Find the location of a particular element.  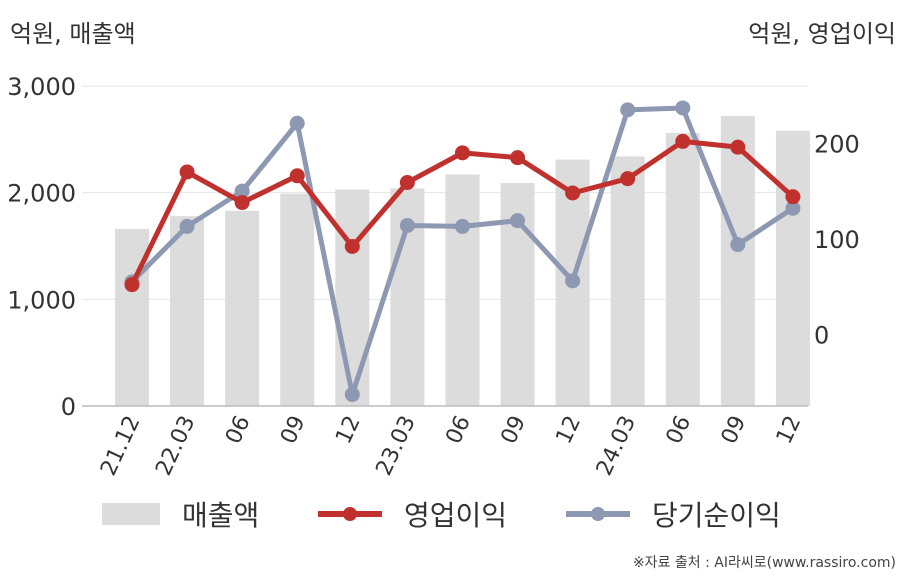

x-tick-label: 21.12 is located at coordinates (120, 446).